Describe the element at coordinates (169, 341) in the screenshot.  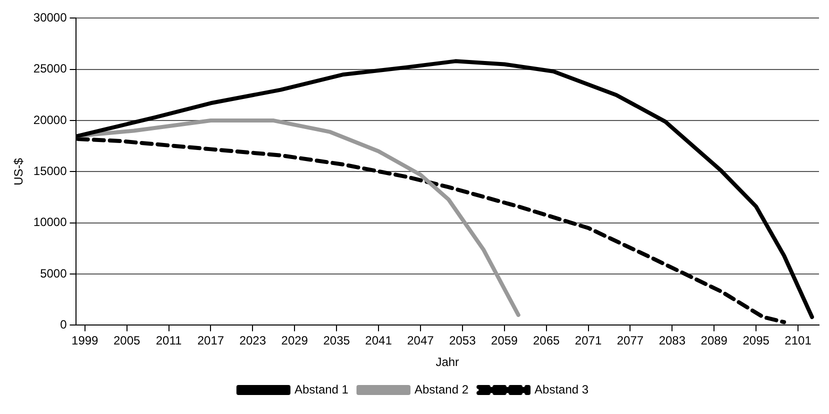
I see `x-tick-label: 2011` at that location.